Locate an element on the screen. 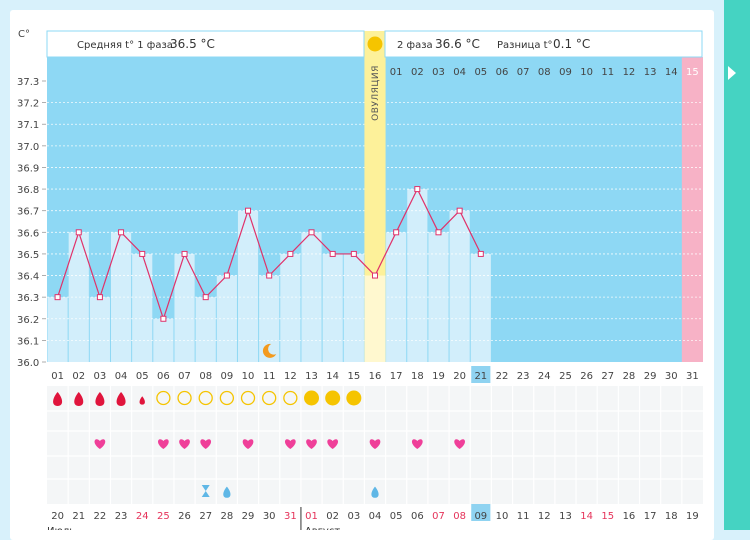 Image resolution: width=750 pixels, height=540 pixels. calendar-date-label: 22 is located at coordinates (100, 516).